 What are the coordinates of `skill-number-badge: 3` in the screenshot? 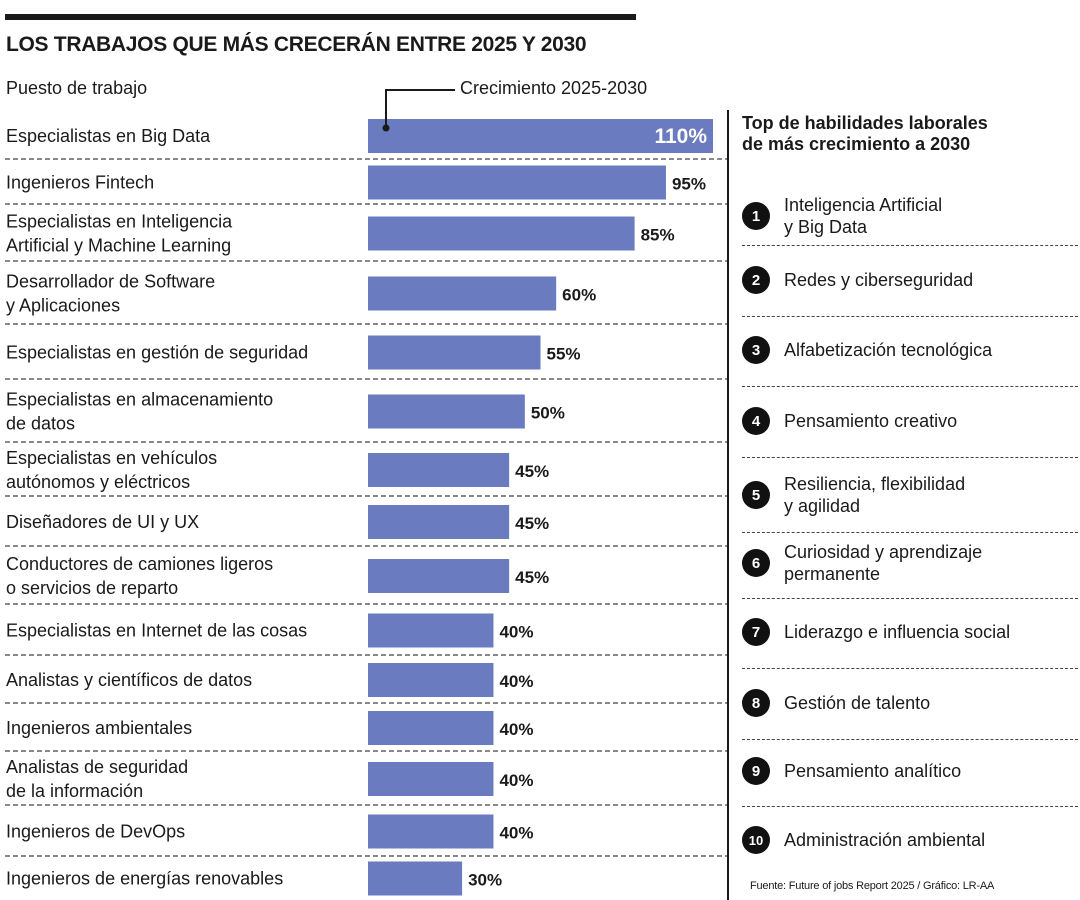 It's located at (756, 350).